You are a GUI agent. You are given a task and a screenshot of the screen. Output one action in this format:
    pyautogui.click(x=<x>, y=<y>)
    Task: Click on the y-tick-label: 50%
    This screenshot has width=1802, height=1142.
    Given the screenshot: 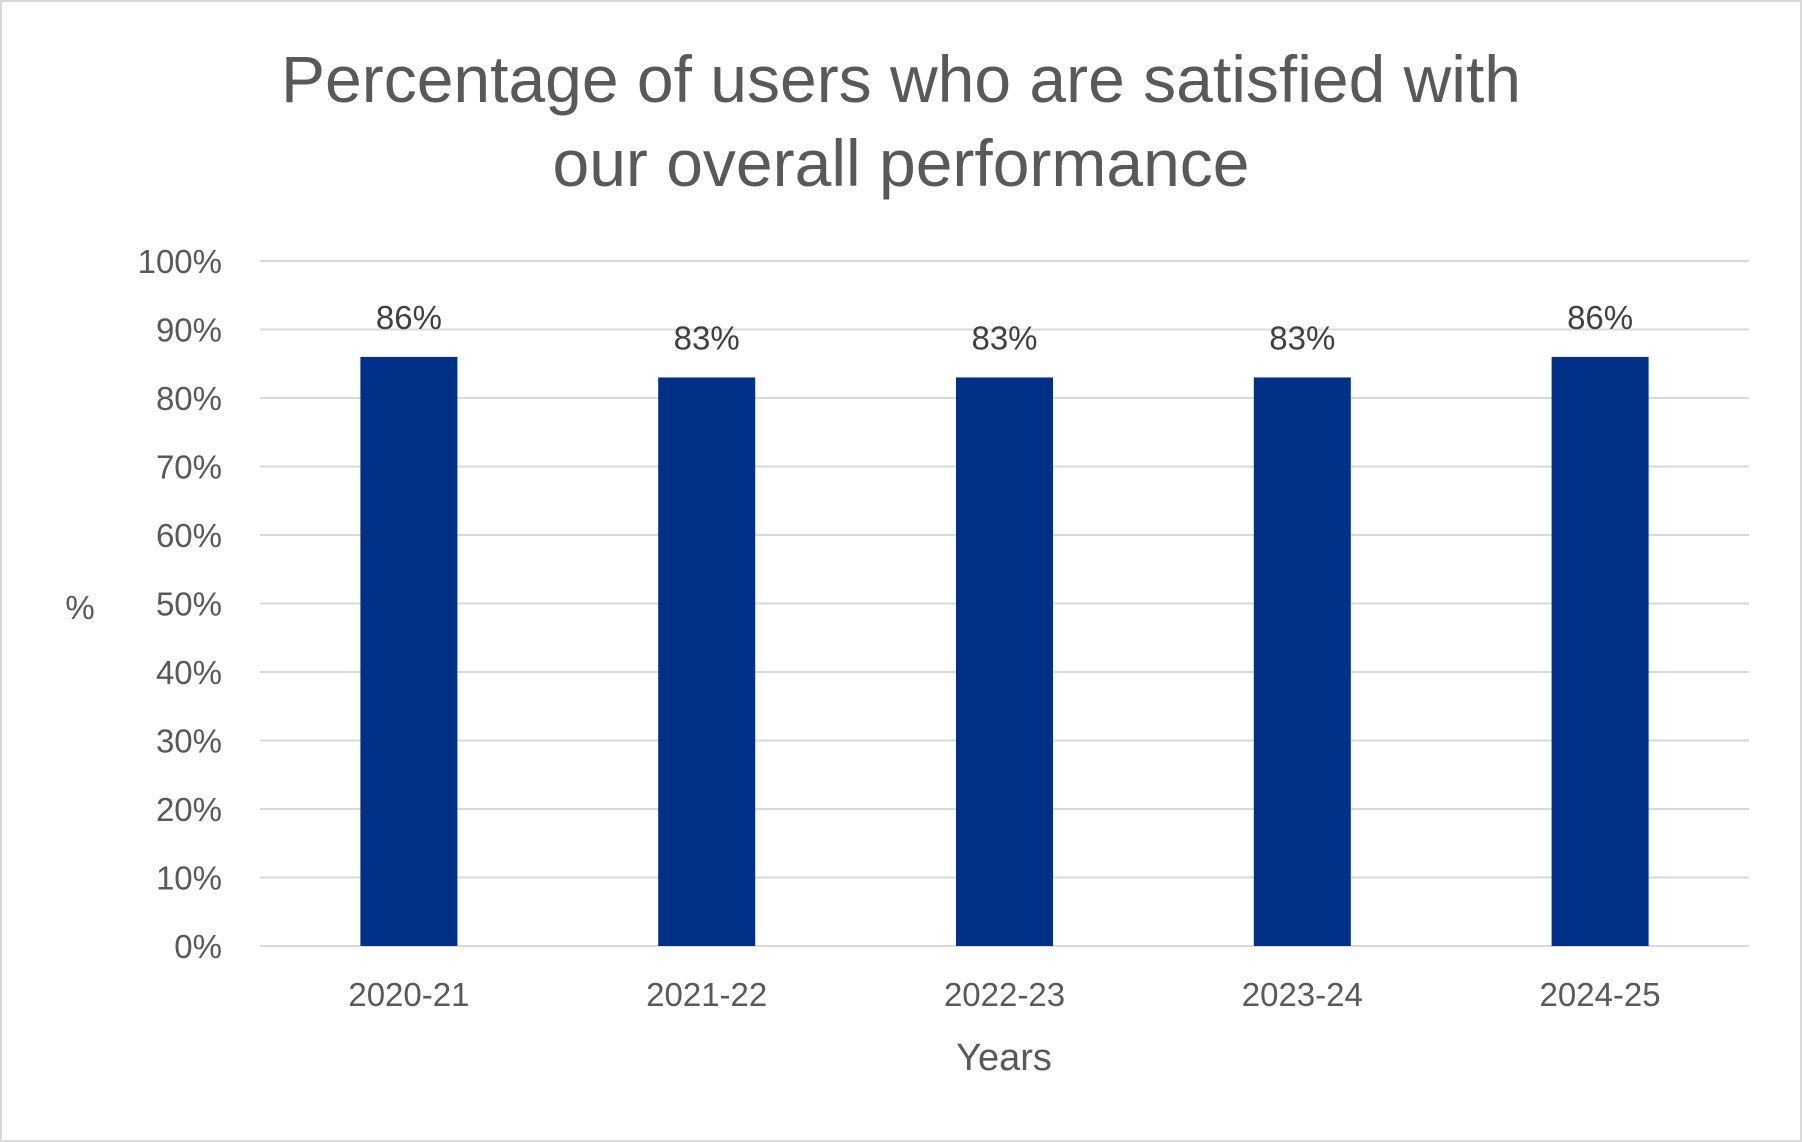 What is the action you would take?
    pyautogui.click(x=189, y=604)
    